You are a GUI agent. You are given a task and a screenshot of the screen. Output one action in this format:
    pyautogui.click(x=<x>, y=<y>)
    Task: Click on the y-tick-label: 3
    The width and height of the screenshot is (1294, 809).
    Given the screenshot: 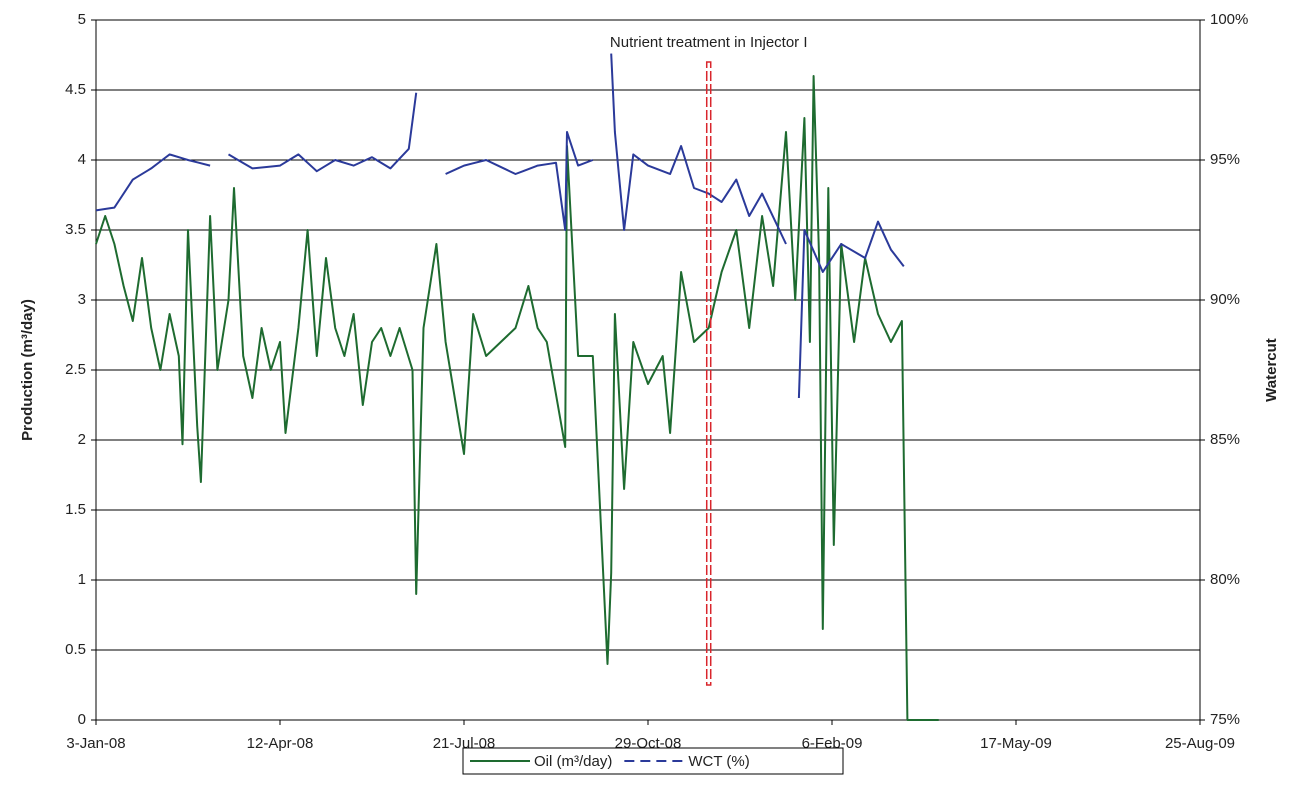 What is the action you would take?
    pyautogui.click(x=82, y=299)
    